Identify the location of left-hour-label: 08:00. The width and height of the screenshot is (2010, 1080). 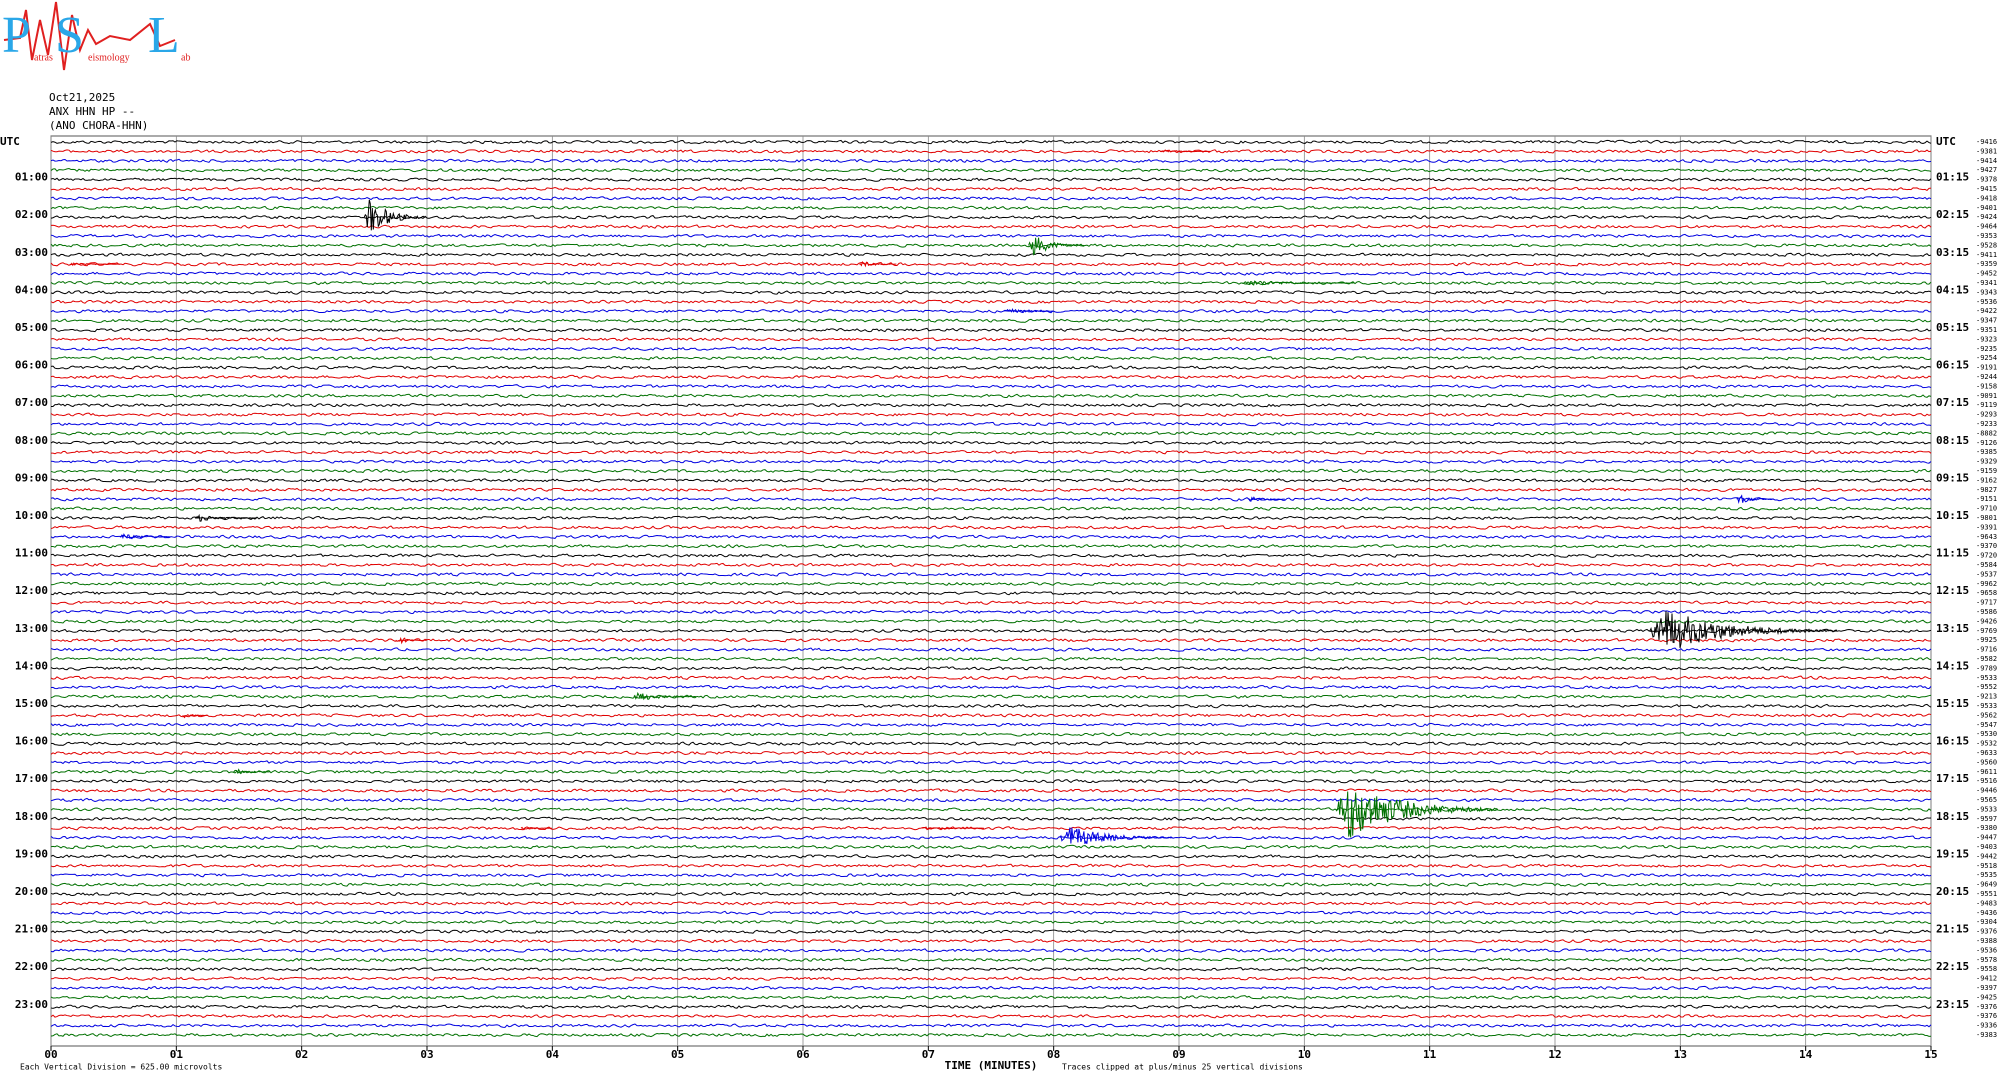
(31, 440).